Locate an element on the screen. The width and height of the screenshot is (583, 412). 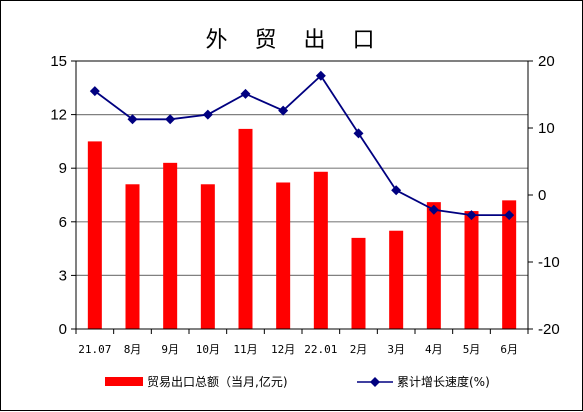
legend: 贸易出口总额（当月,亿元) 累计增长速度(%) is located at coordinates (297, 381).